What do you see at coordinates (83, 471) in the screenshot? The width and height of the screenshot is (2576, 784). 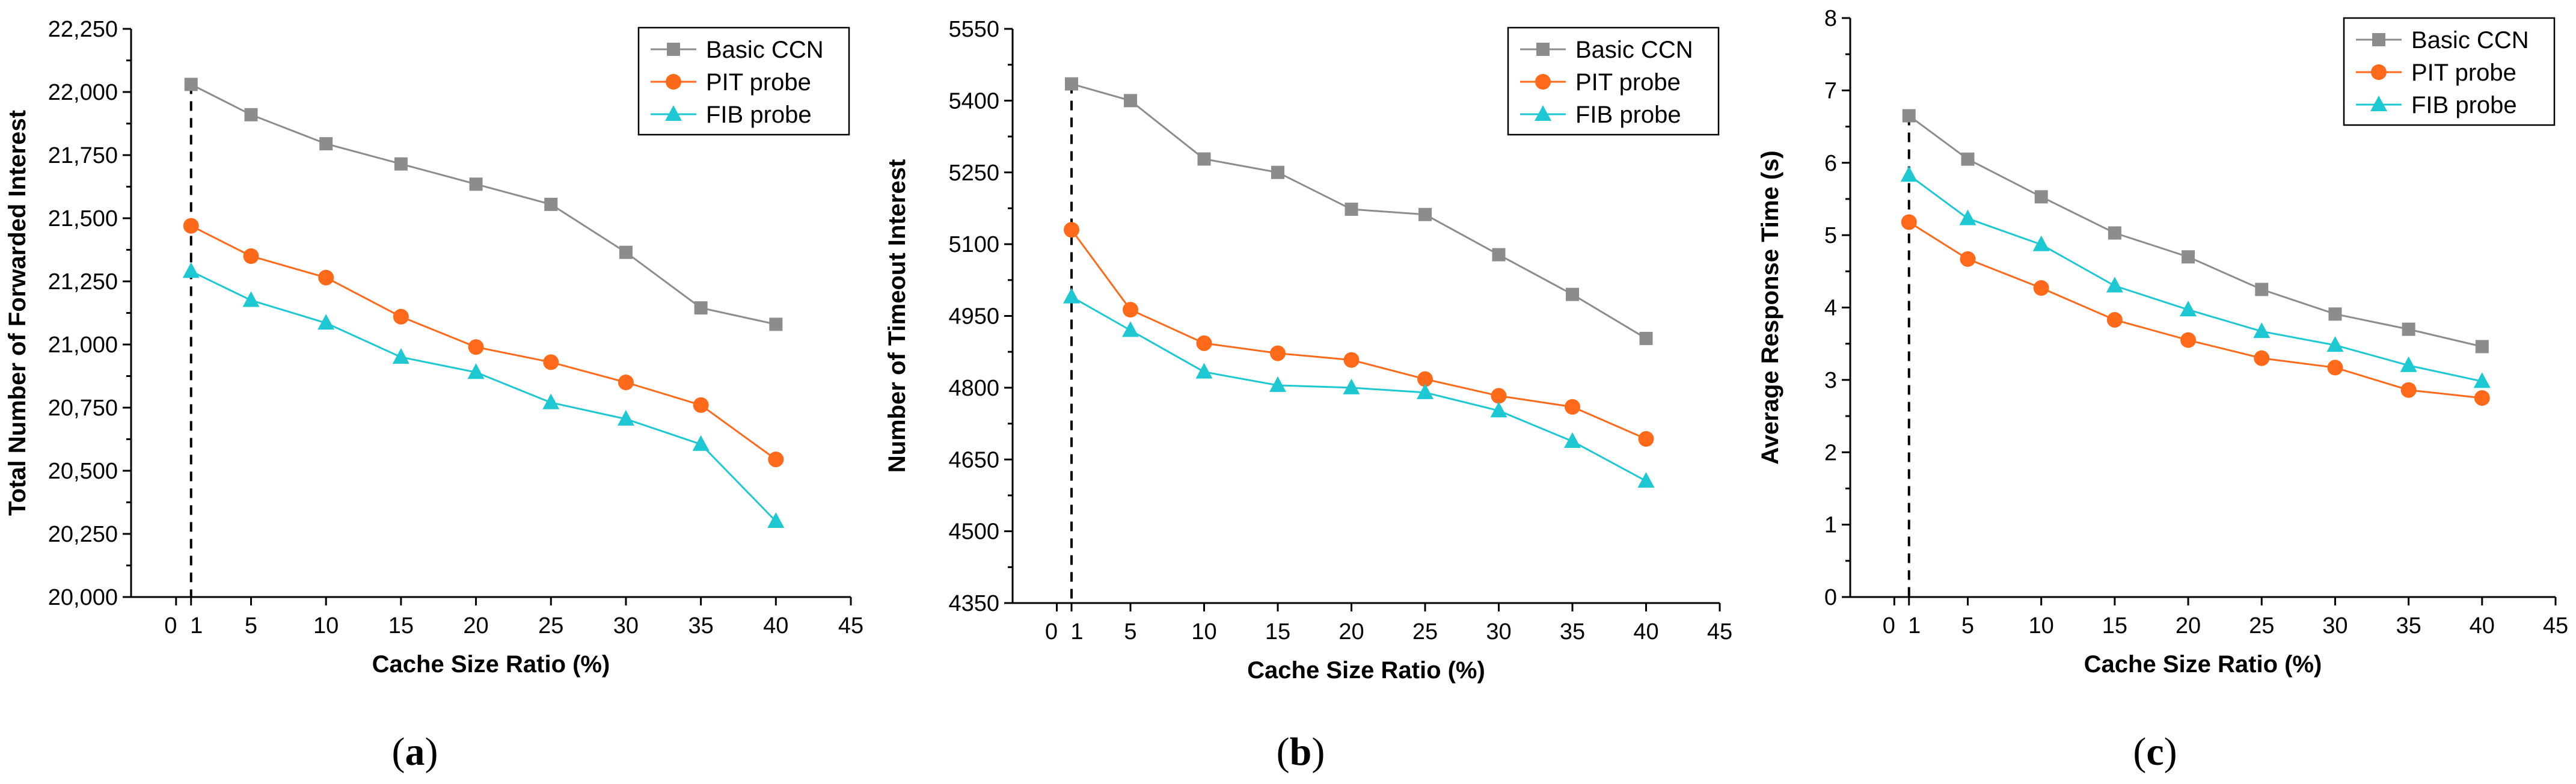 I see `y-tick-label: 20,500` at bounding box center [83, 471].